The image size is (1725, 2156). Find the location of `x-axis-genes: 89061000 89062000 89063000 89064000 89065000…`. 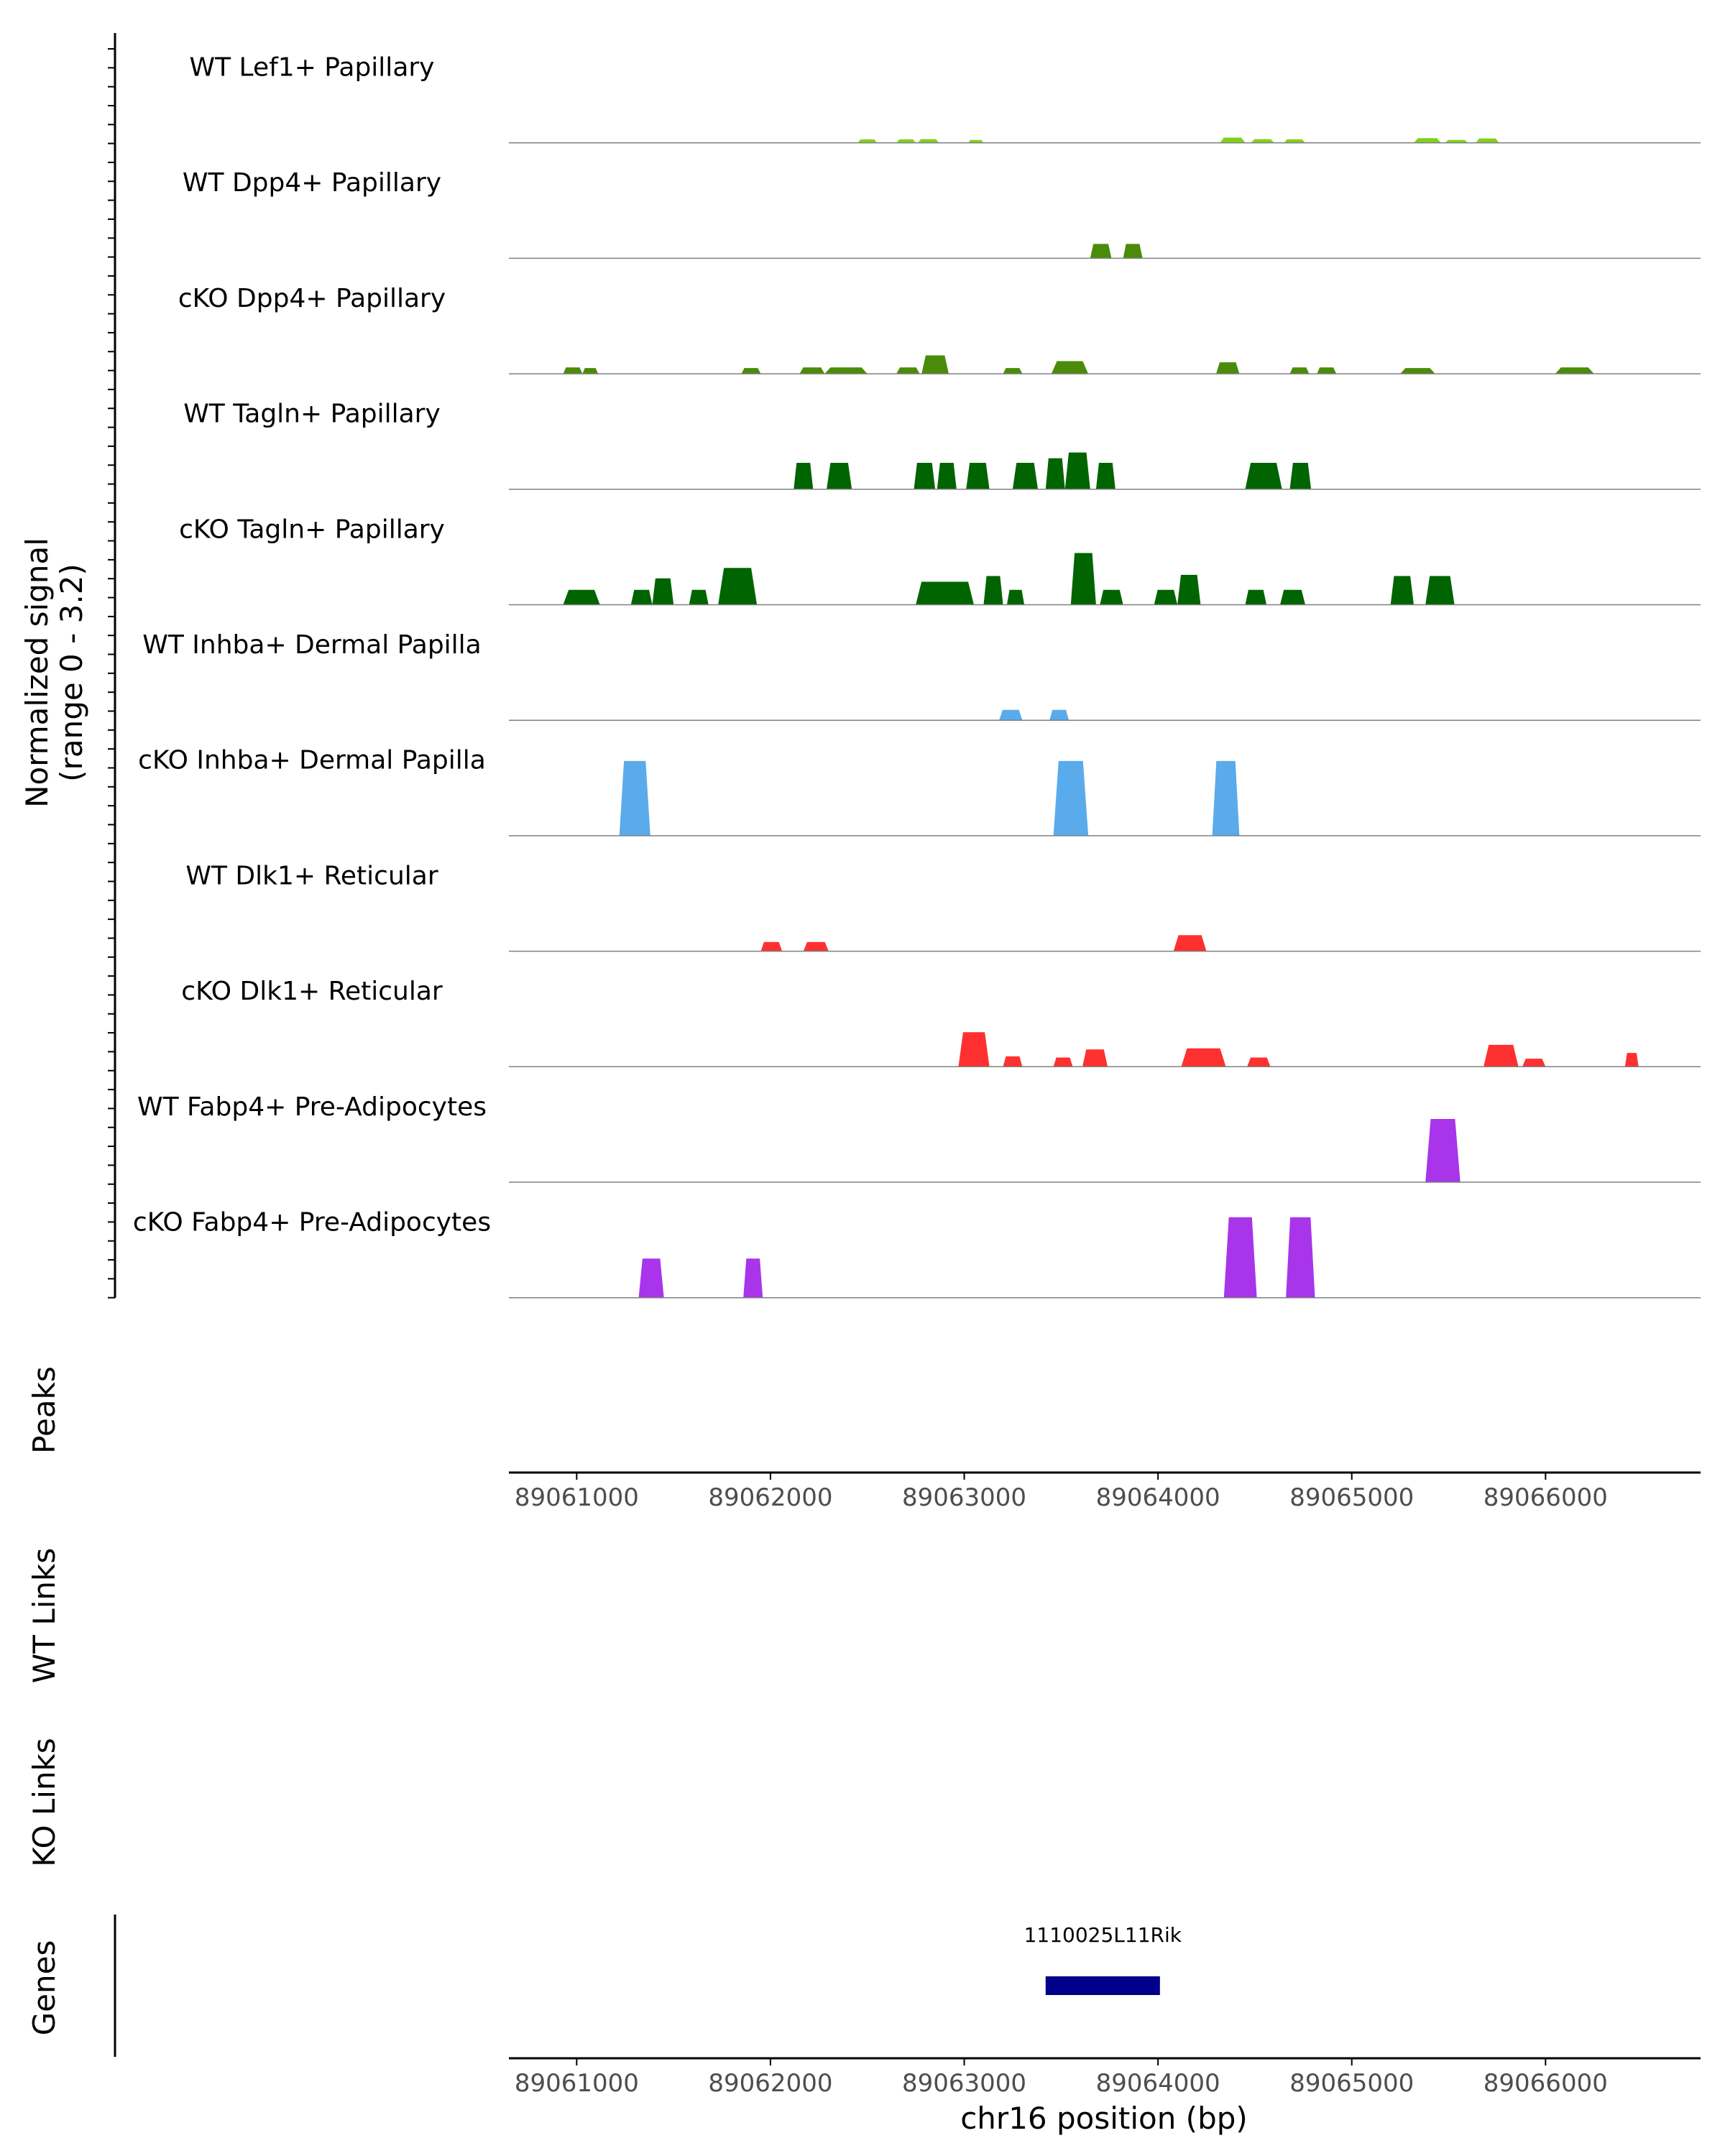

x-axis-genes: 89061000 89062000 89063000 89064000 89065000… is located at coordinates (1105, 2077).